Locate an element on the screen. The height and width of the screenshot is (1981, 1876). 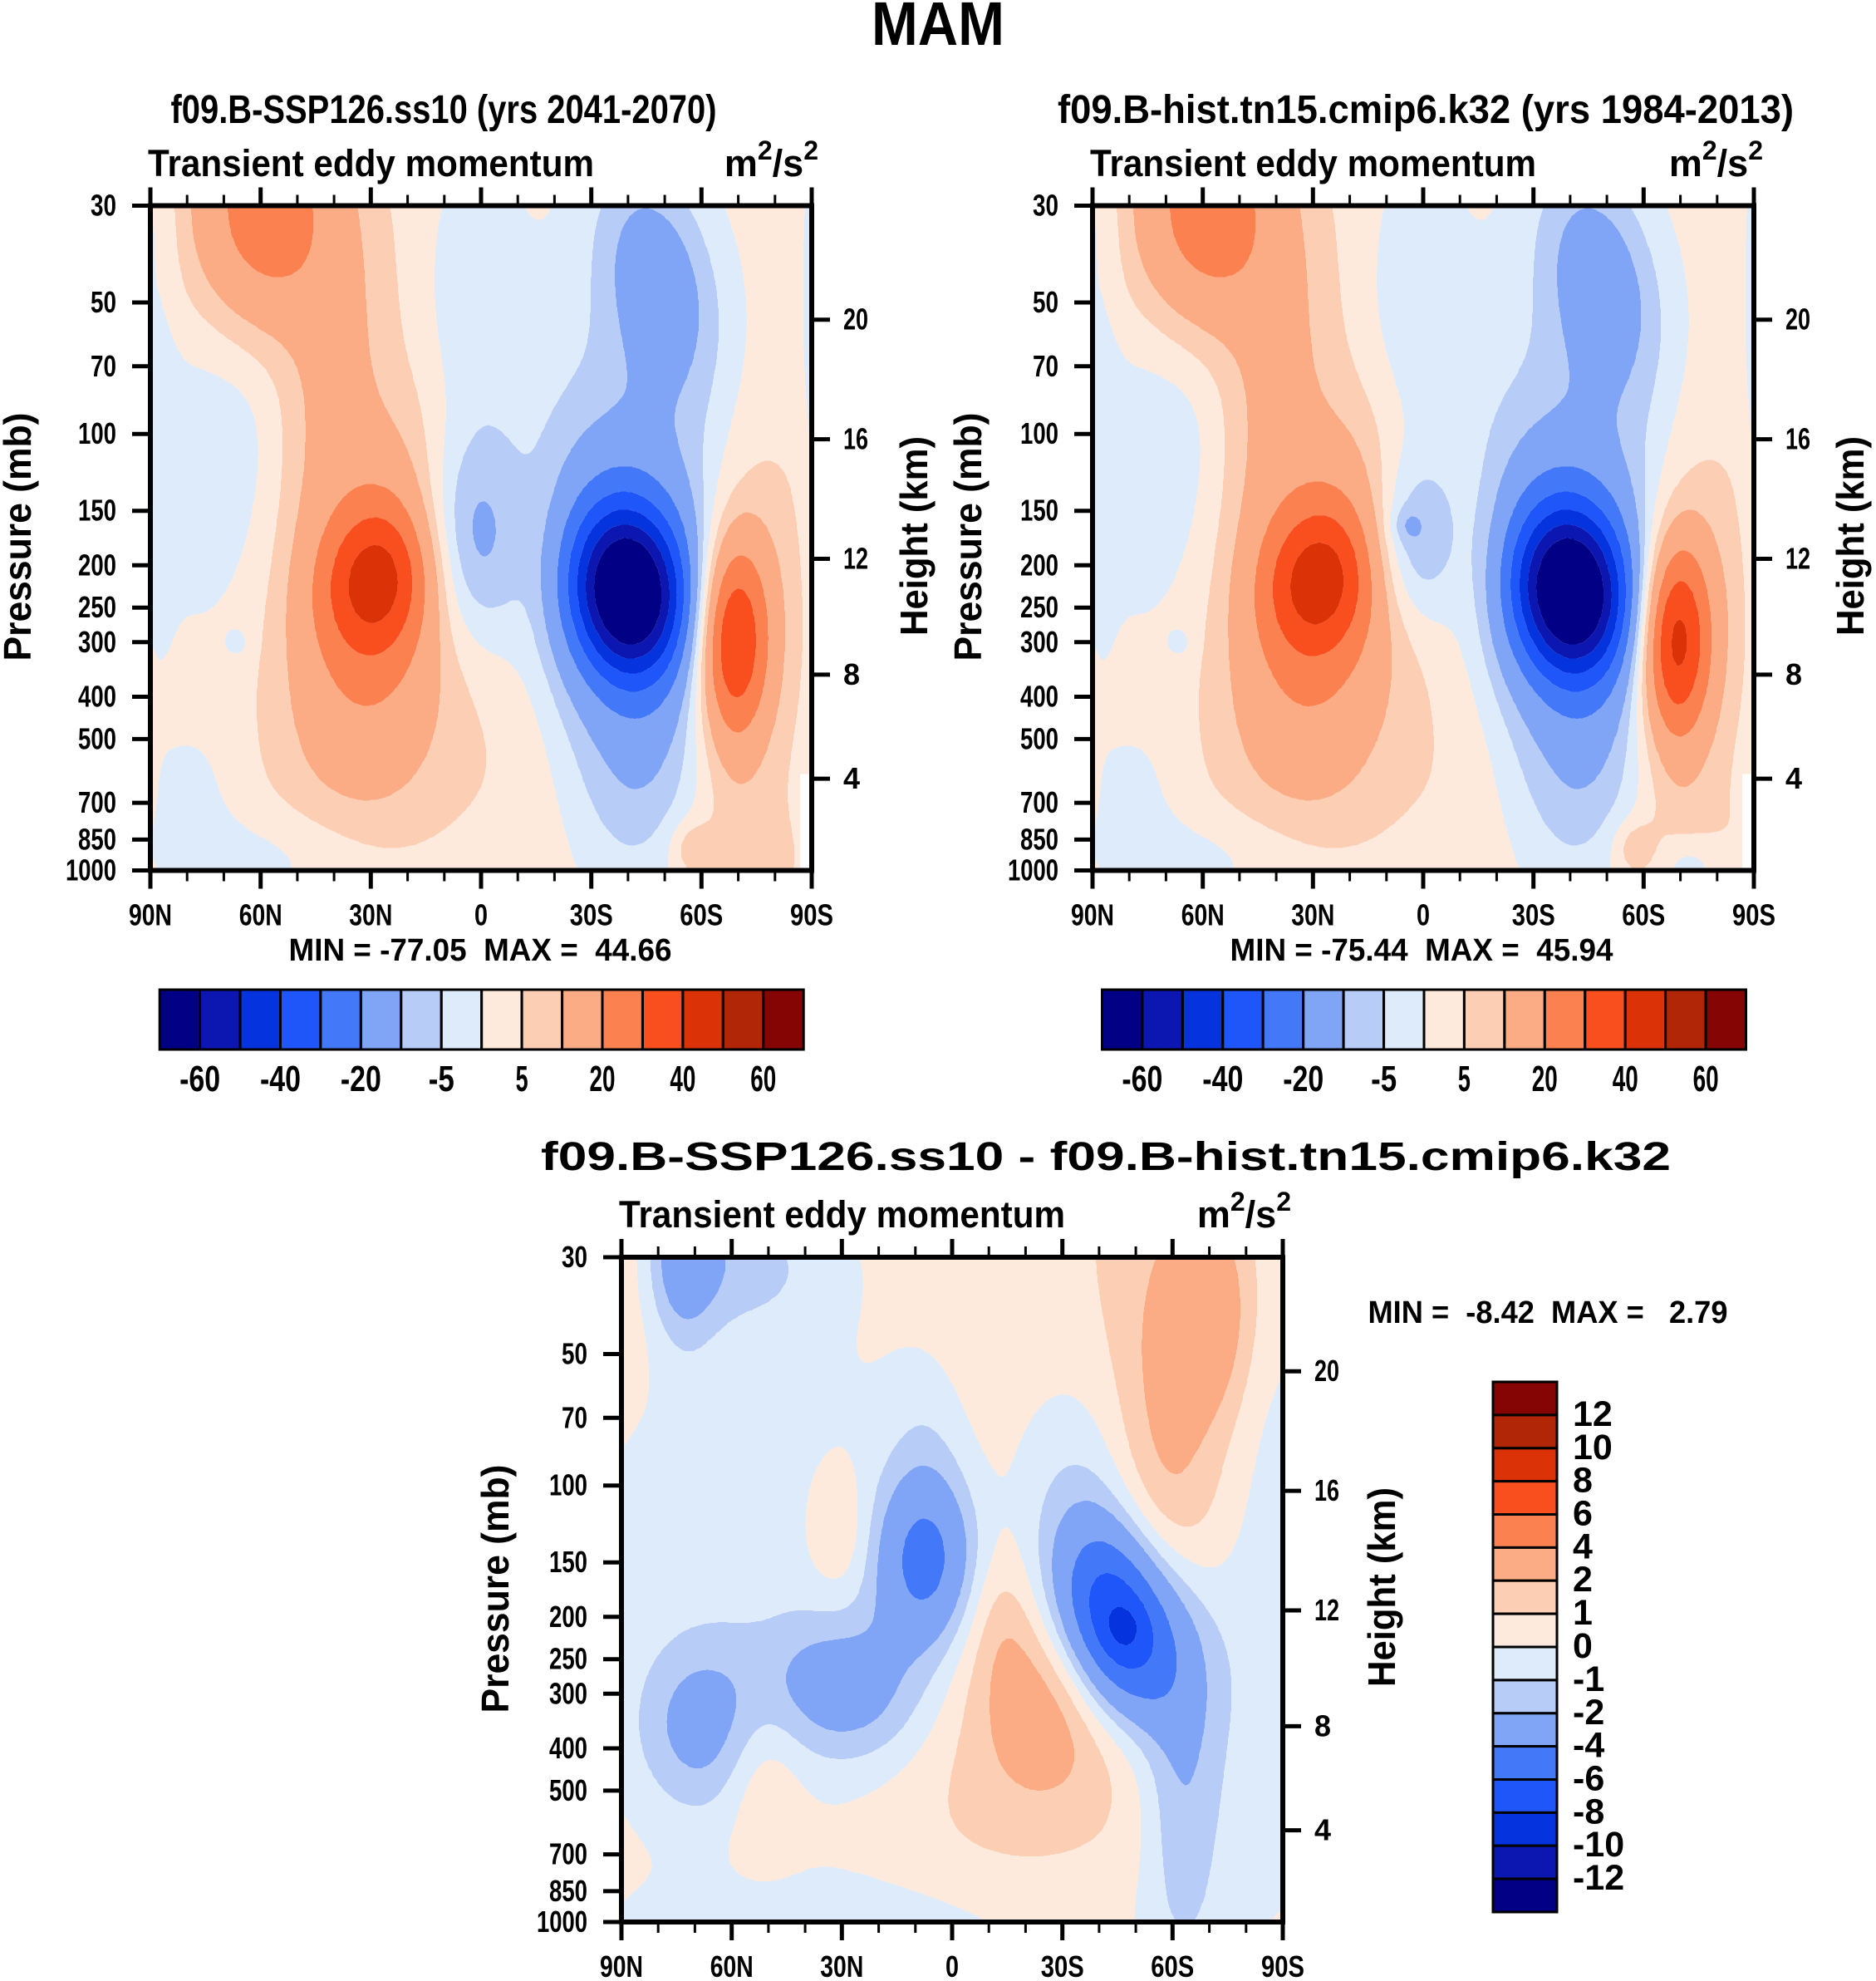
svg-text: MIN = -75.44 MAX = 45.94 is located at coordinates (1421, 950).